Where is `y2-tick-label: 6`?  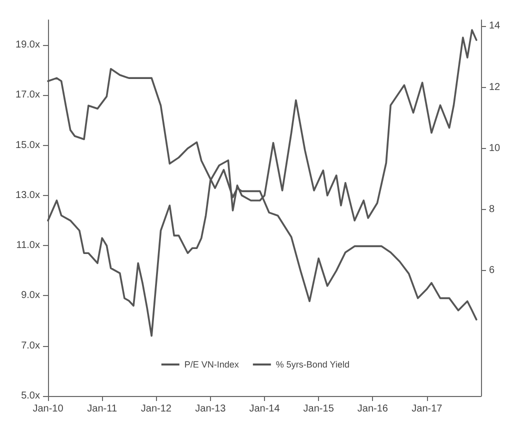
y2-tick-label: 6 is located at coordinates (492, 270).